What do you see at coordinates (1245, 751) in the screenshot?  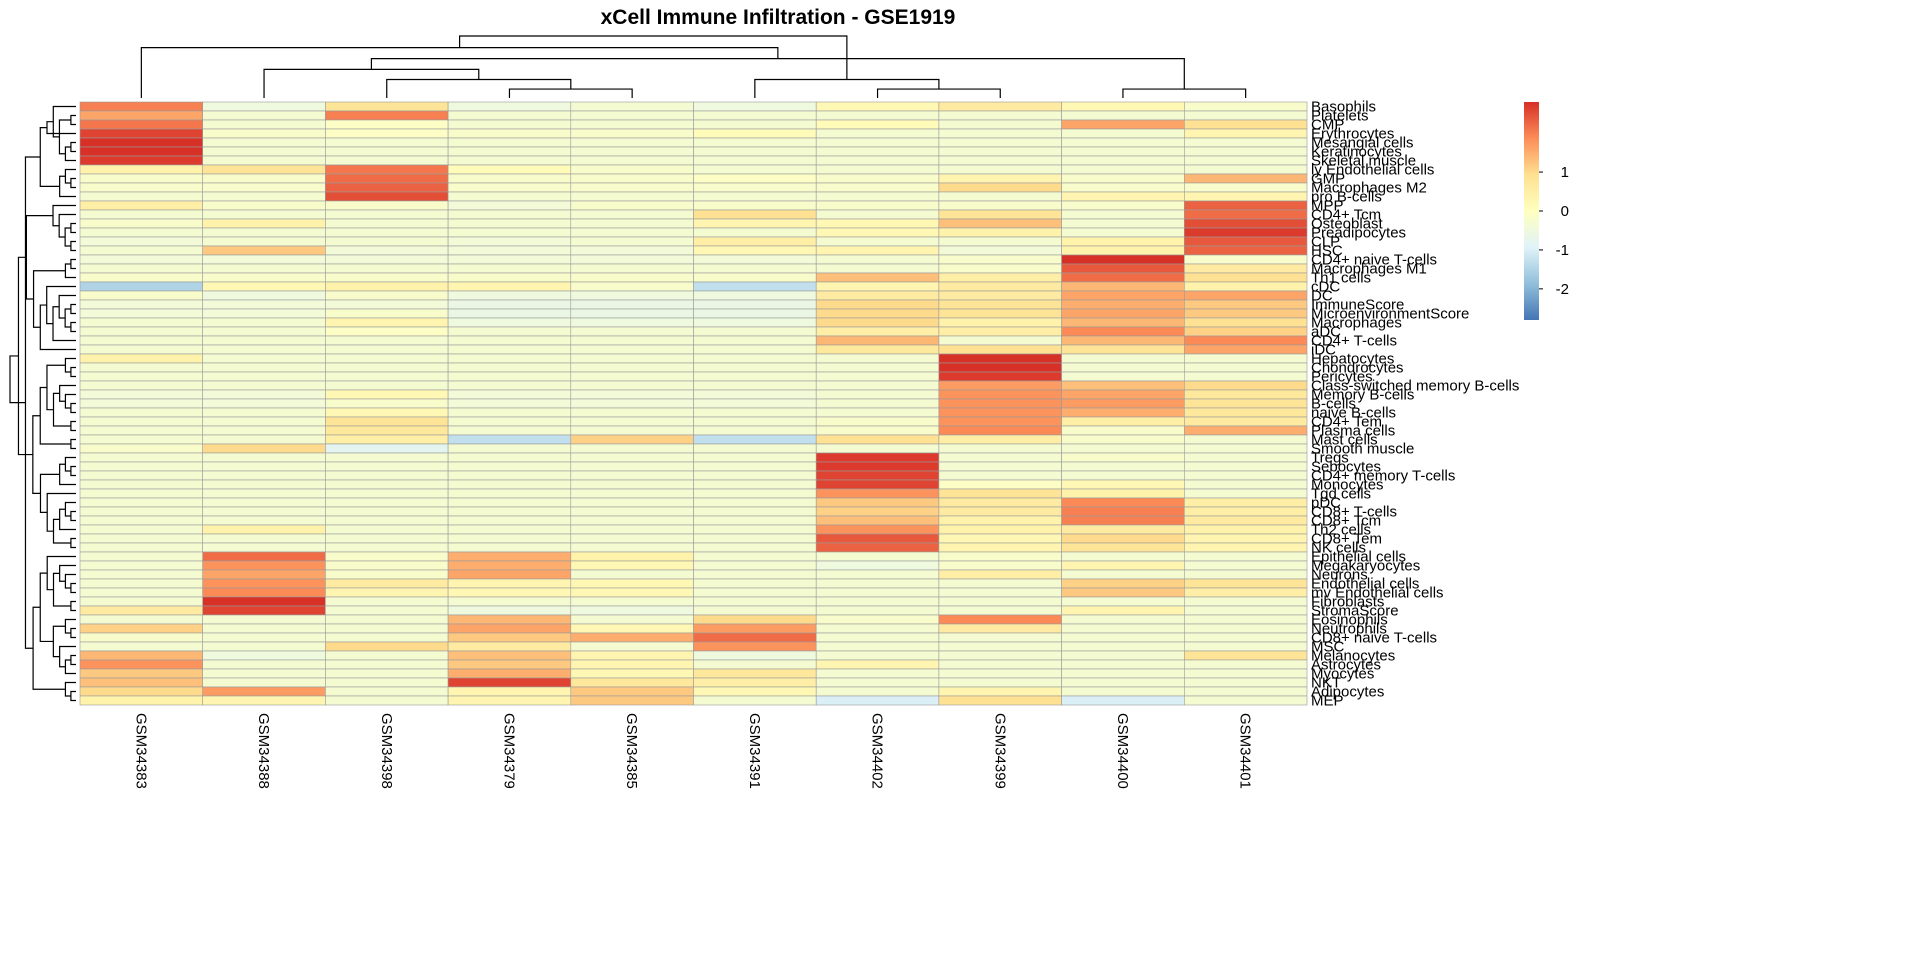 I see `column-label: GSM34401` at bounding box center [1245, 751].